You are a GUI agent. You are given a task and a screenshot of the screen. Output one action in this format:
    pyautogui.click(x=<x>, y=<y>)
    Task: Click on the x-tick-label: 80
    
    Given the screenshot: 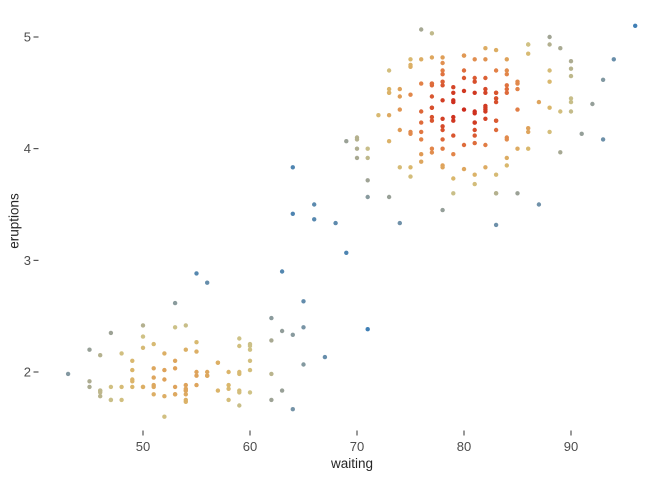 What is the action you would take?
    pyautogui.click(x=464, y=446)
    